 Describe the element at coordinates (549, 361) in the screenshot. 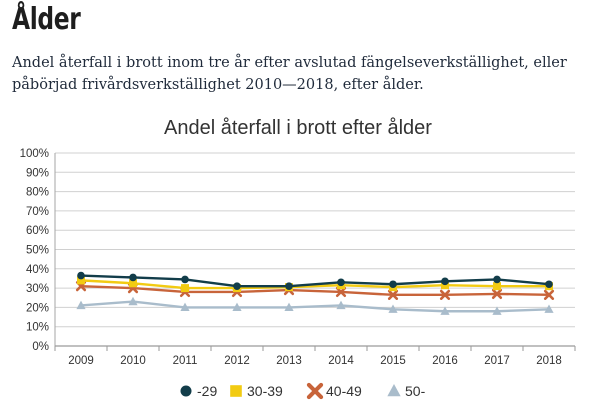

I see `x-tick-label: 2018` at that location.